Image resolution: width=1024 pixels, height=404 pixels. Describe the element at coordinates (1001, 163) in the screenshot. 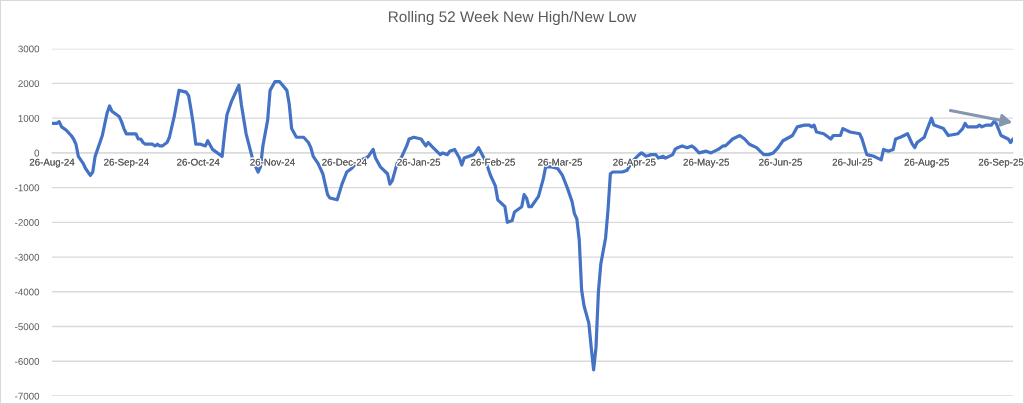

I see `x-tick-label: 26-Sep-25` at that location.